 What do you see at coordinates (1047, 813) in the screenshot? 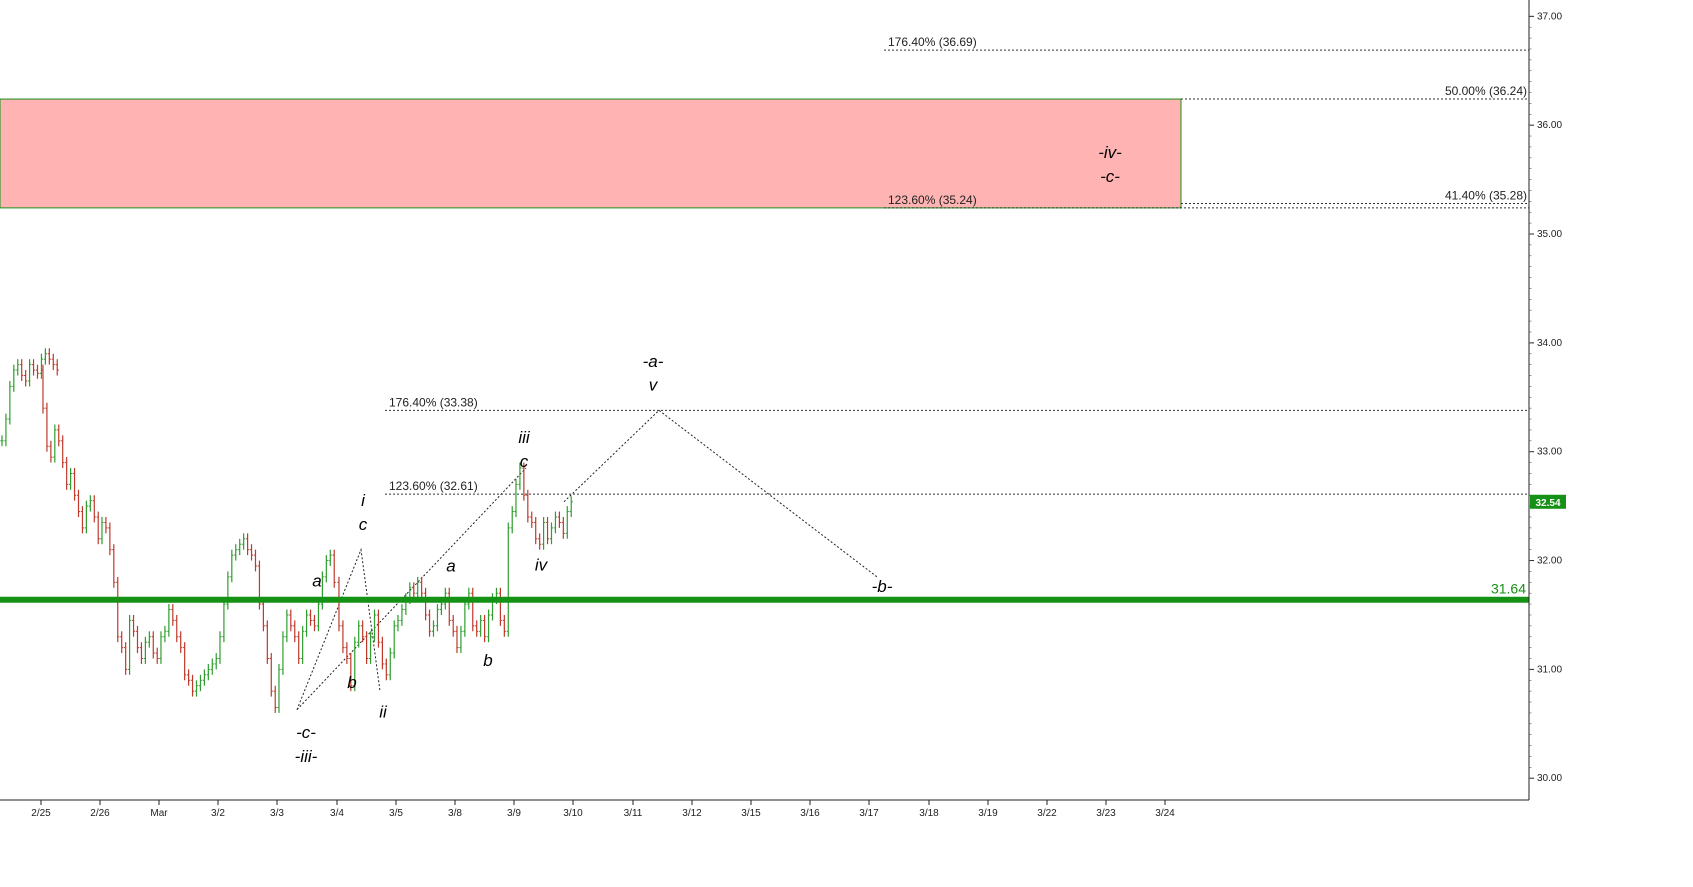
I see `x-tick-label: 3/22` at bounding box center [1047, 813].